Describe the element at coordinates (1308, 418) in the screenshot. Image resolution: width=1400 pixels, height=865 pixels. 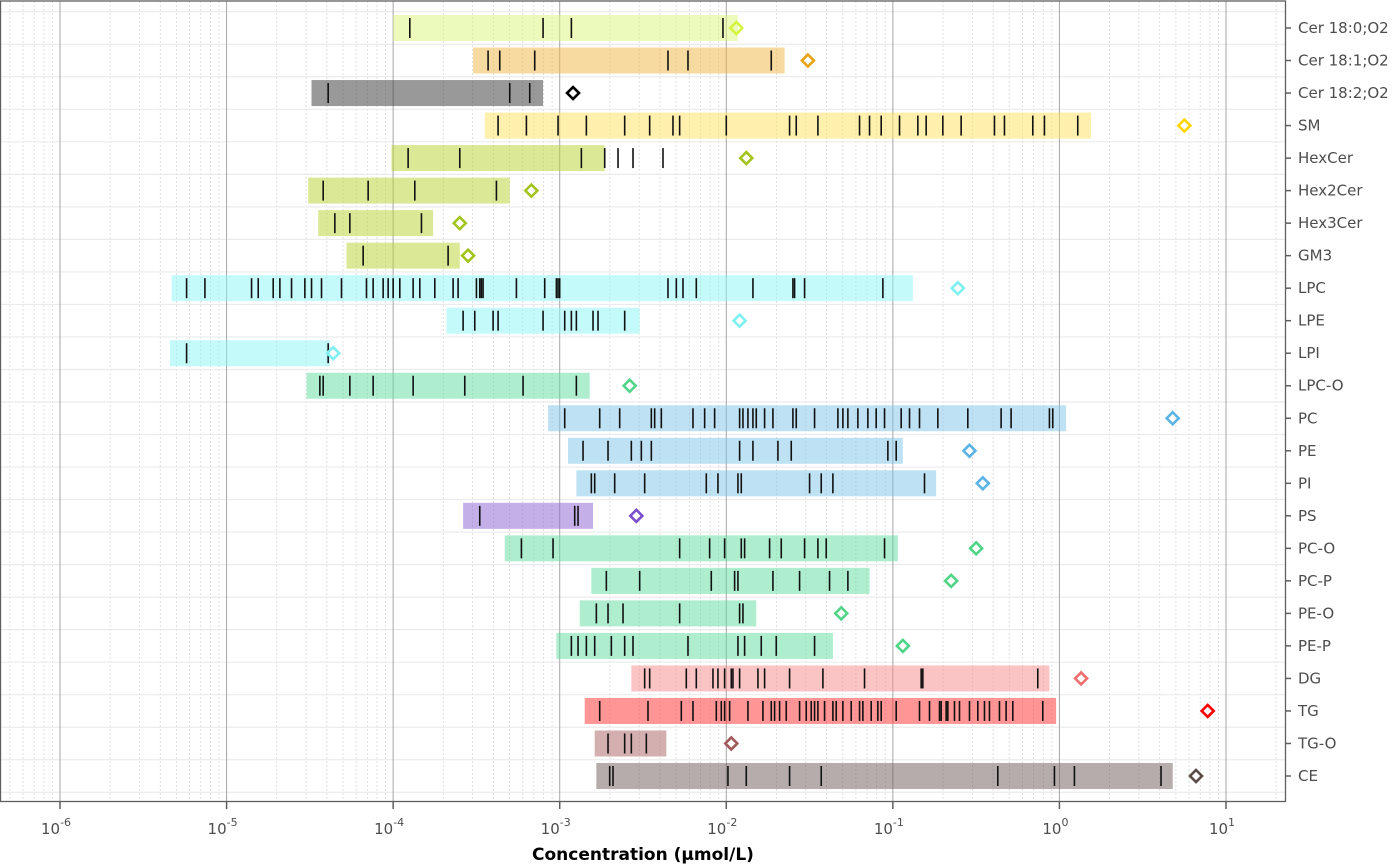
I see `y-tick-label: PC` at that location.